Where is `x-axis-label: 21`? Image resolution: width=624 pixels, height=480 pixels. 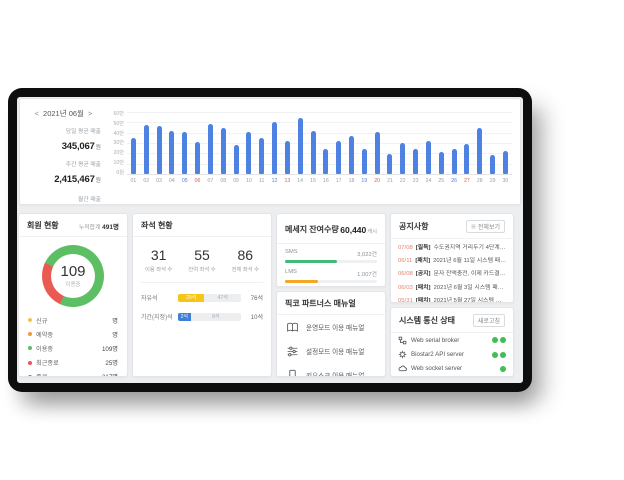
x-axis-label: 21 is located at coordinates (390, 181).